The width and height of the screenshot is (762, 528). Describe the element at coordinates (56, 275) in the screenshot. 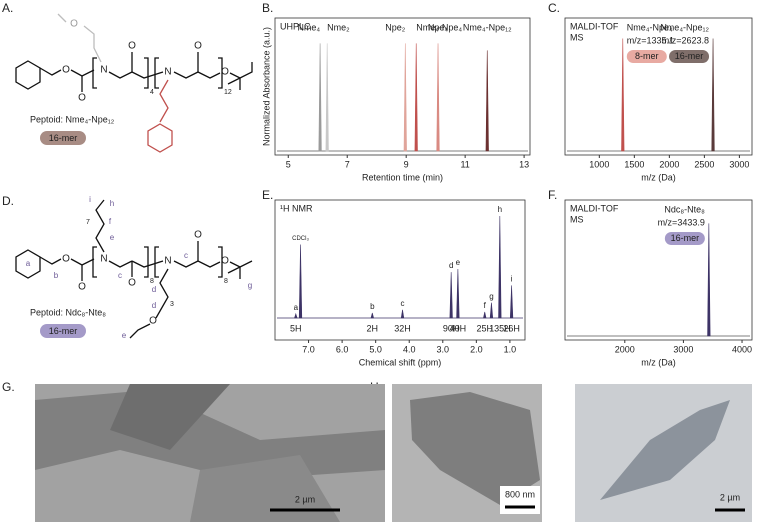

I see `assignment: b` at that location.